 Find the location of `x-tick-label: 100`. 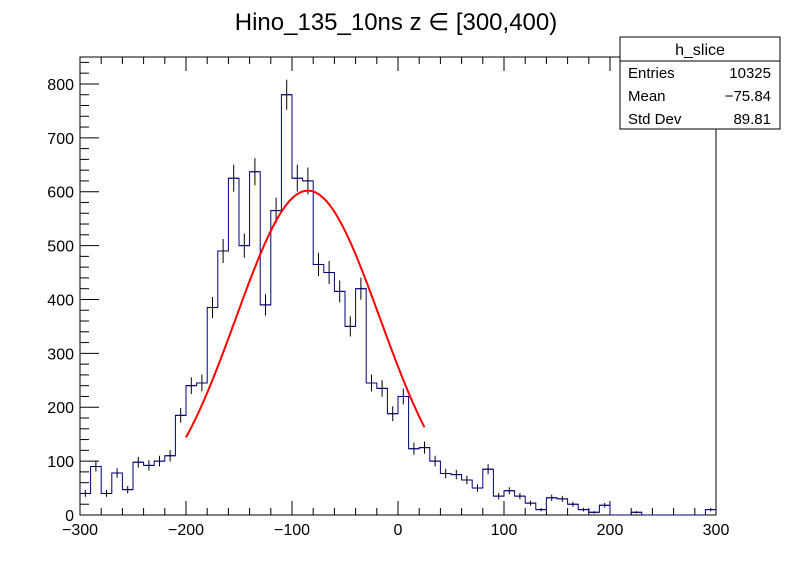

x-tick-label: 100 is located at coordinates (504, 530).